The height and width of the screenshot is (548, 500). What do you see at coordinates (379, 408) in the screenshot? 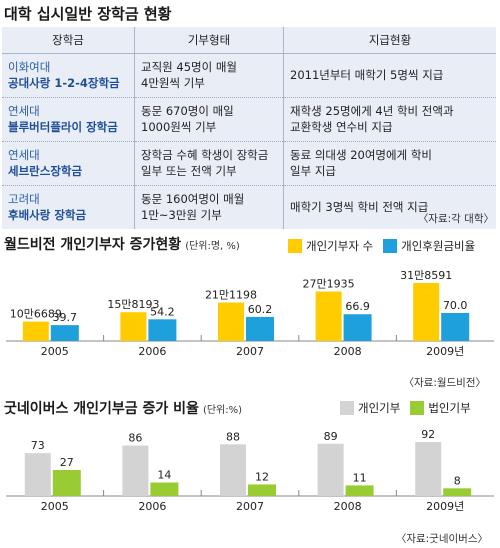
I see `legend-label-individual: 개인기부` at bounding box center [379, 408].